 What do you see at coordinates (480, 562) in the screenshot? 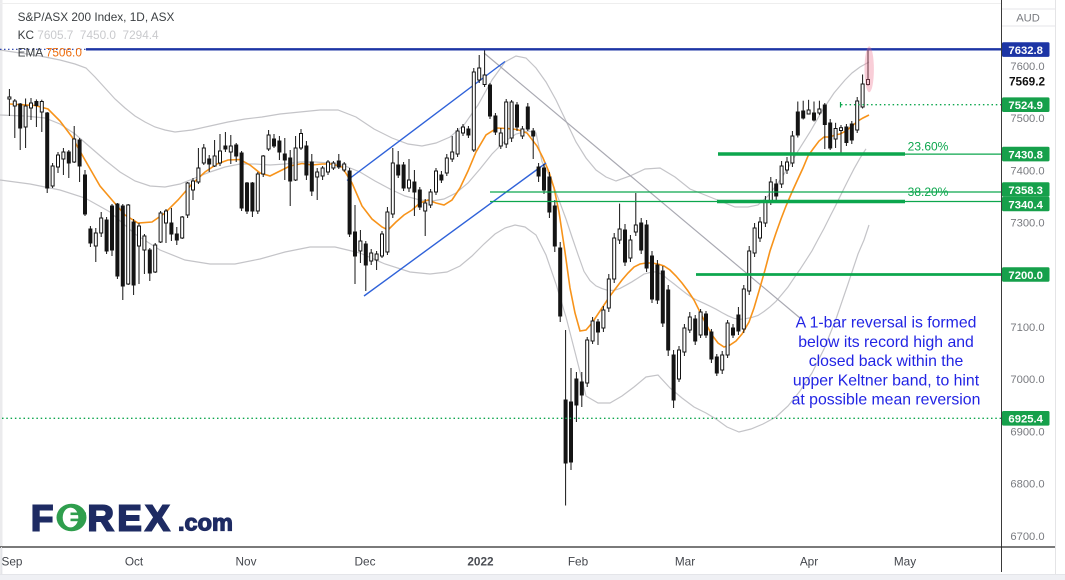
I see `svg-text: 2022` at bounding box center [480, 562].